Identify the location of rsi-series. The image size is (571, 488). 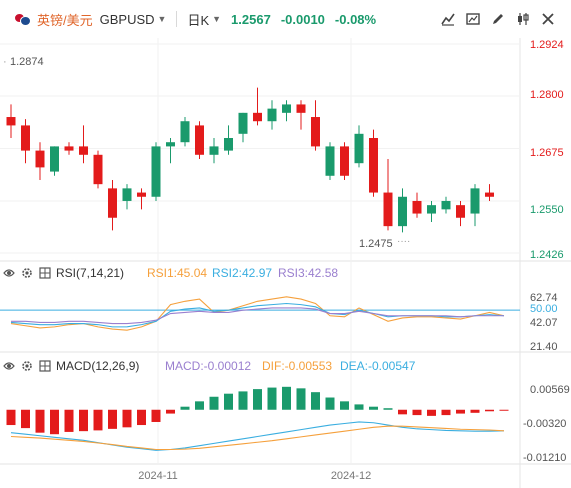
(257, 313).